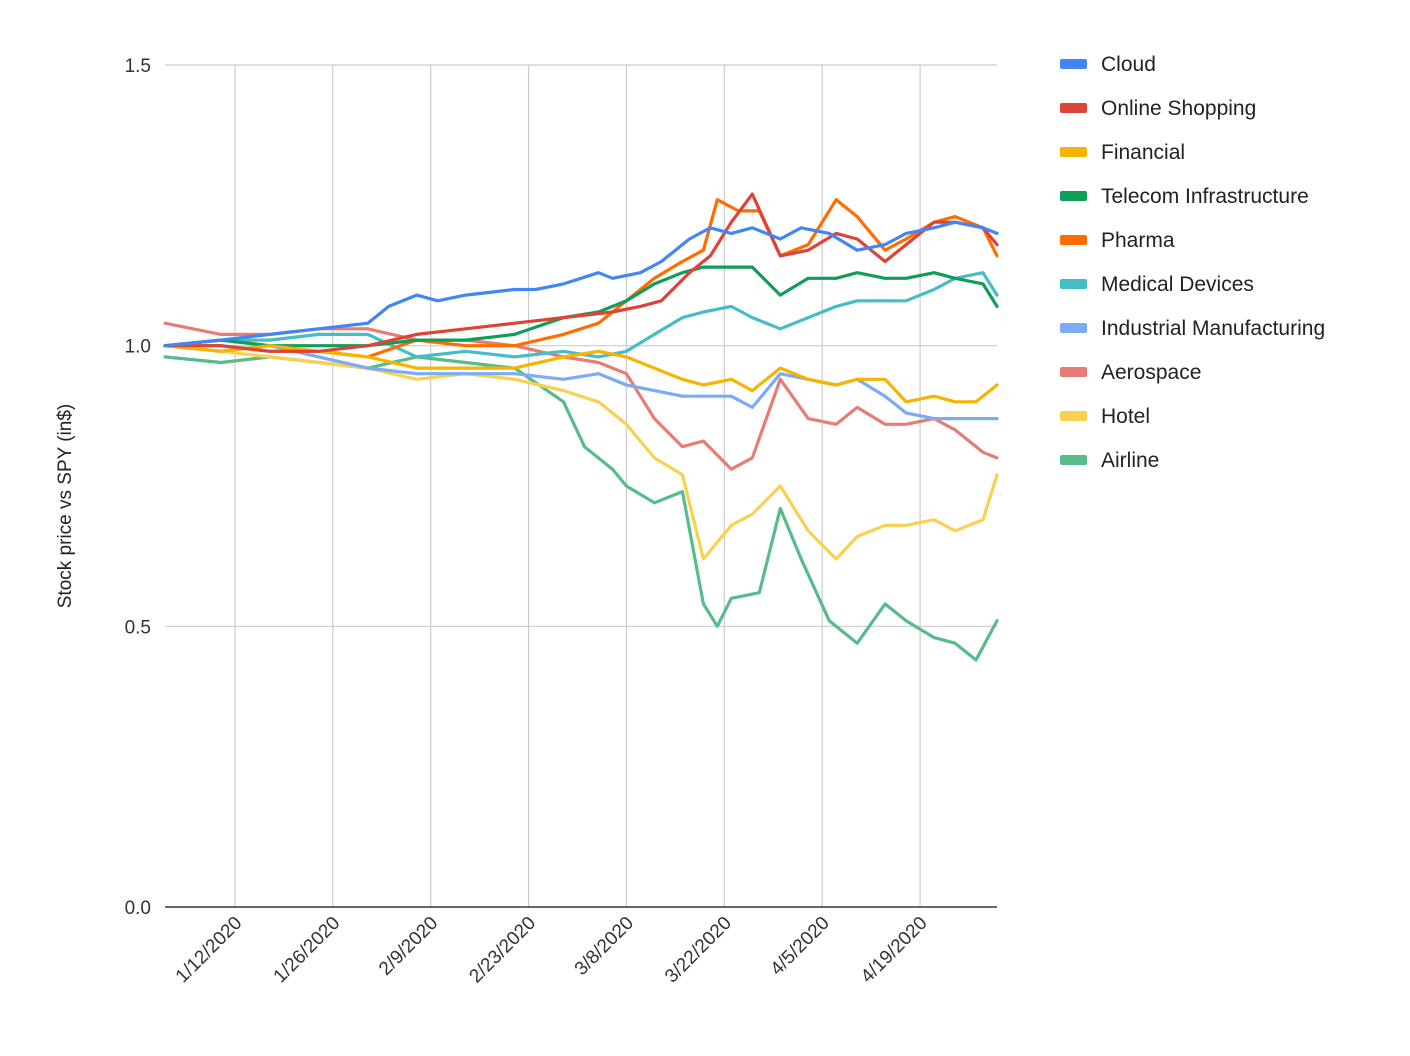  What do you see at coordinates (1205, 196) in the screenshot?
I see `legend-label: Telecom Infrastructure` at bounding box center [1205, 196].